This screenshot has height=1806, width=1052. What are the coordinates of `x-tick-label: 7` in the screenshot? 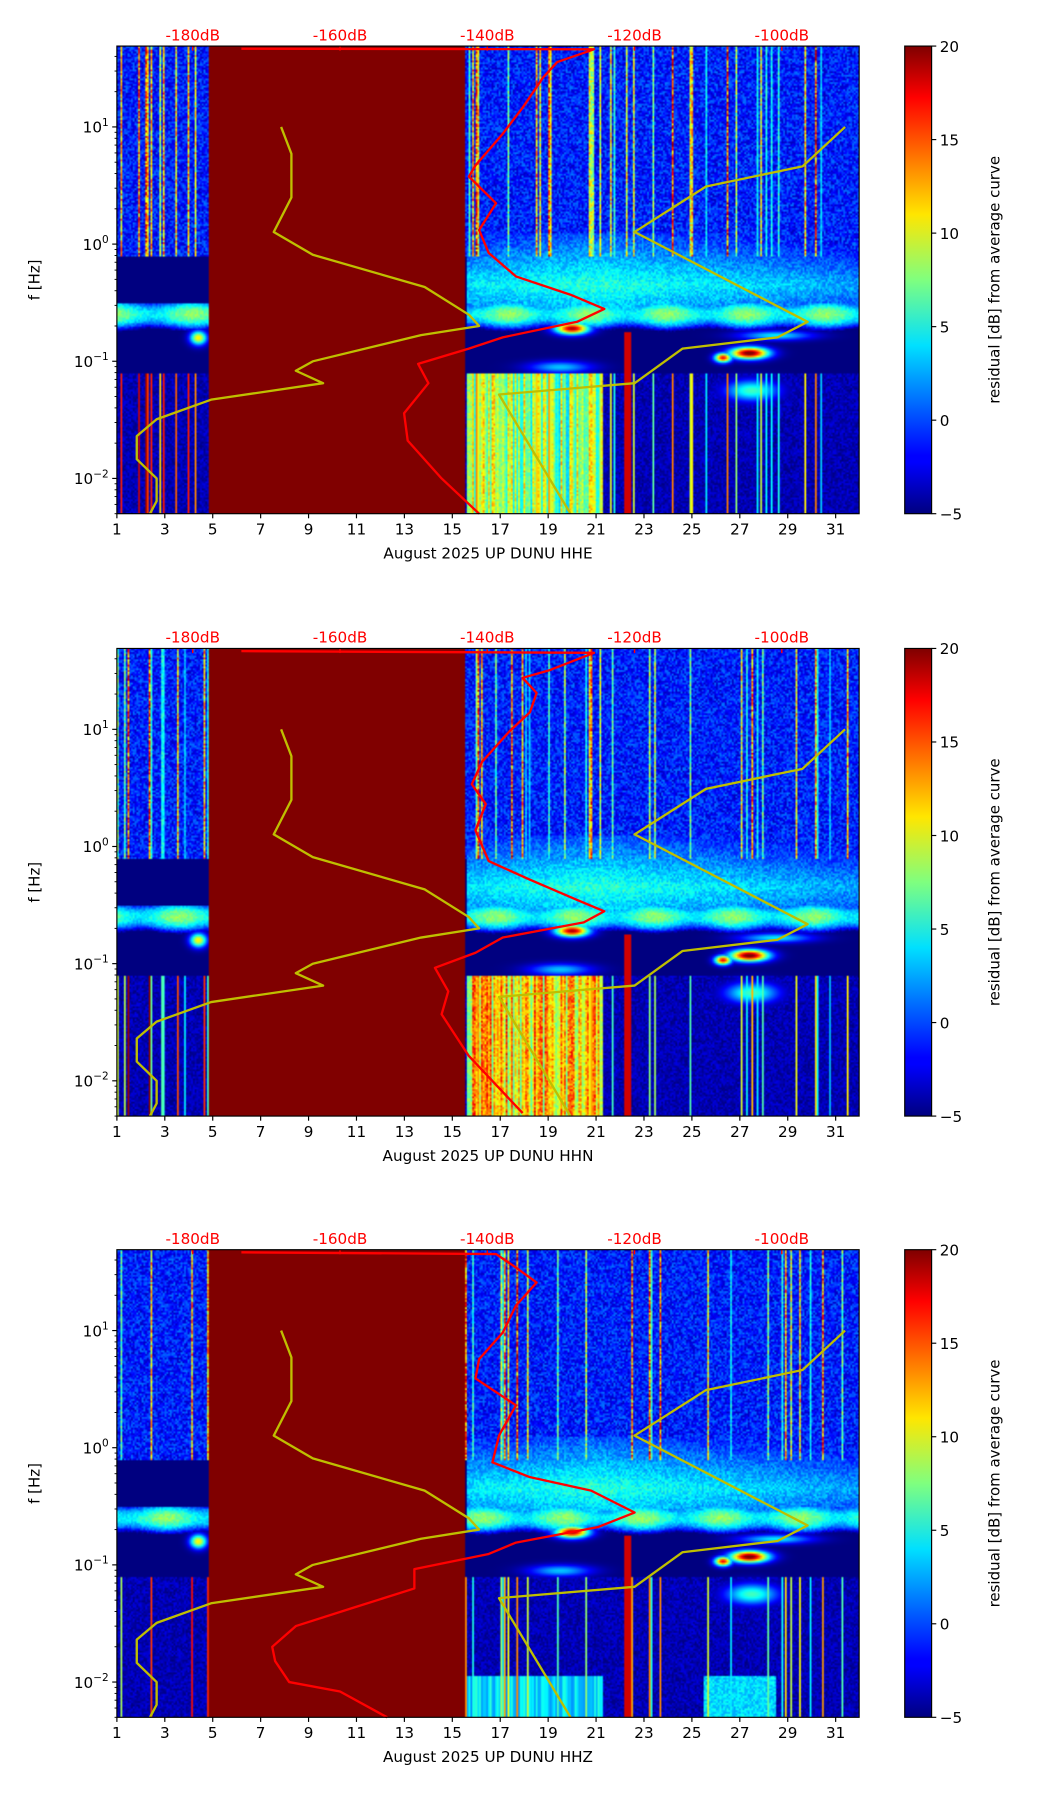 It's located at (261, 1132).